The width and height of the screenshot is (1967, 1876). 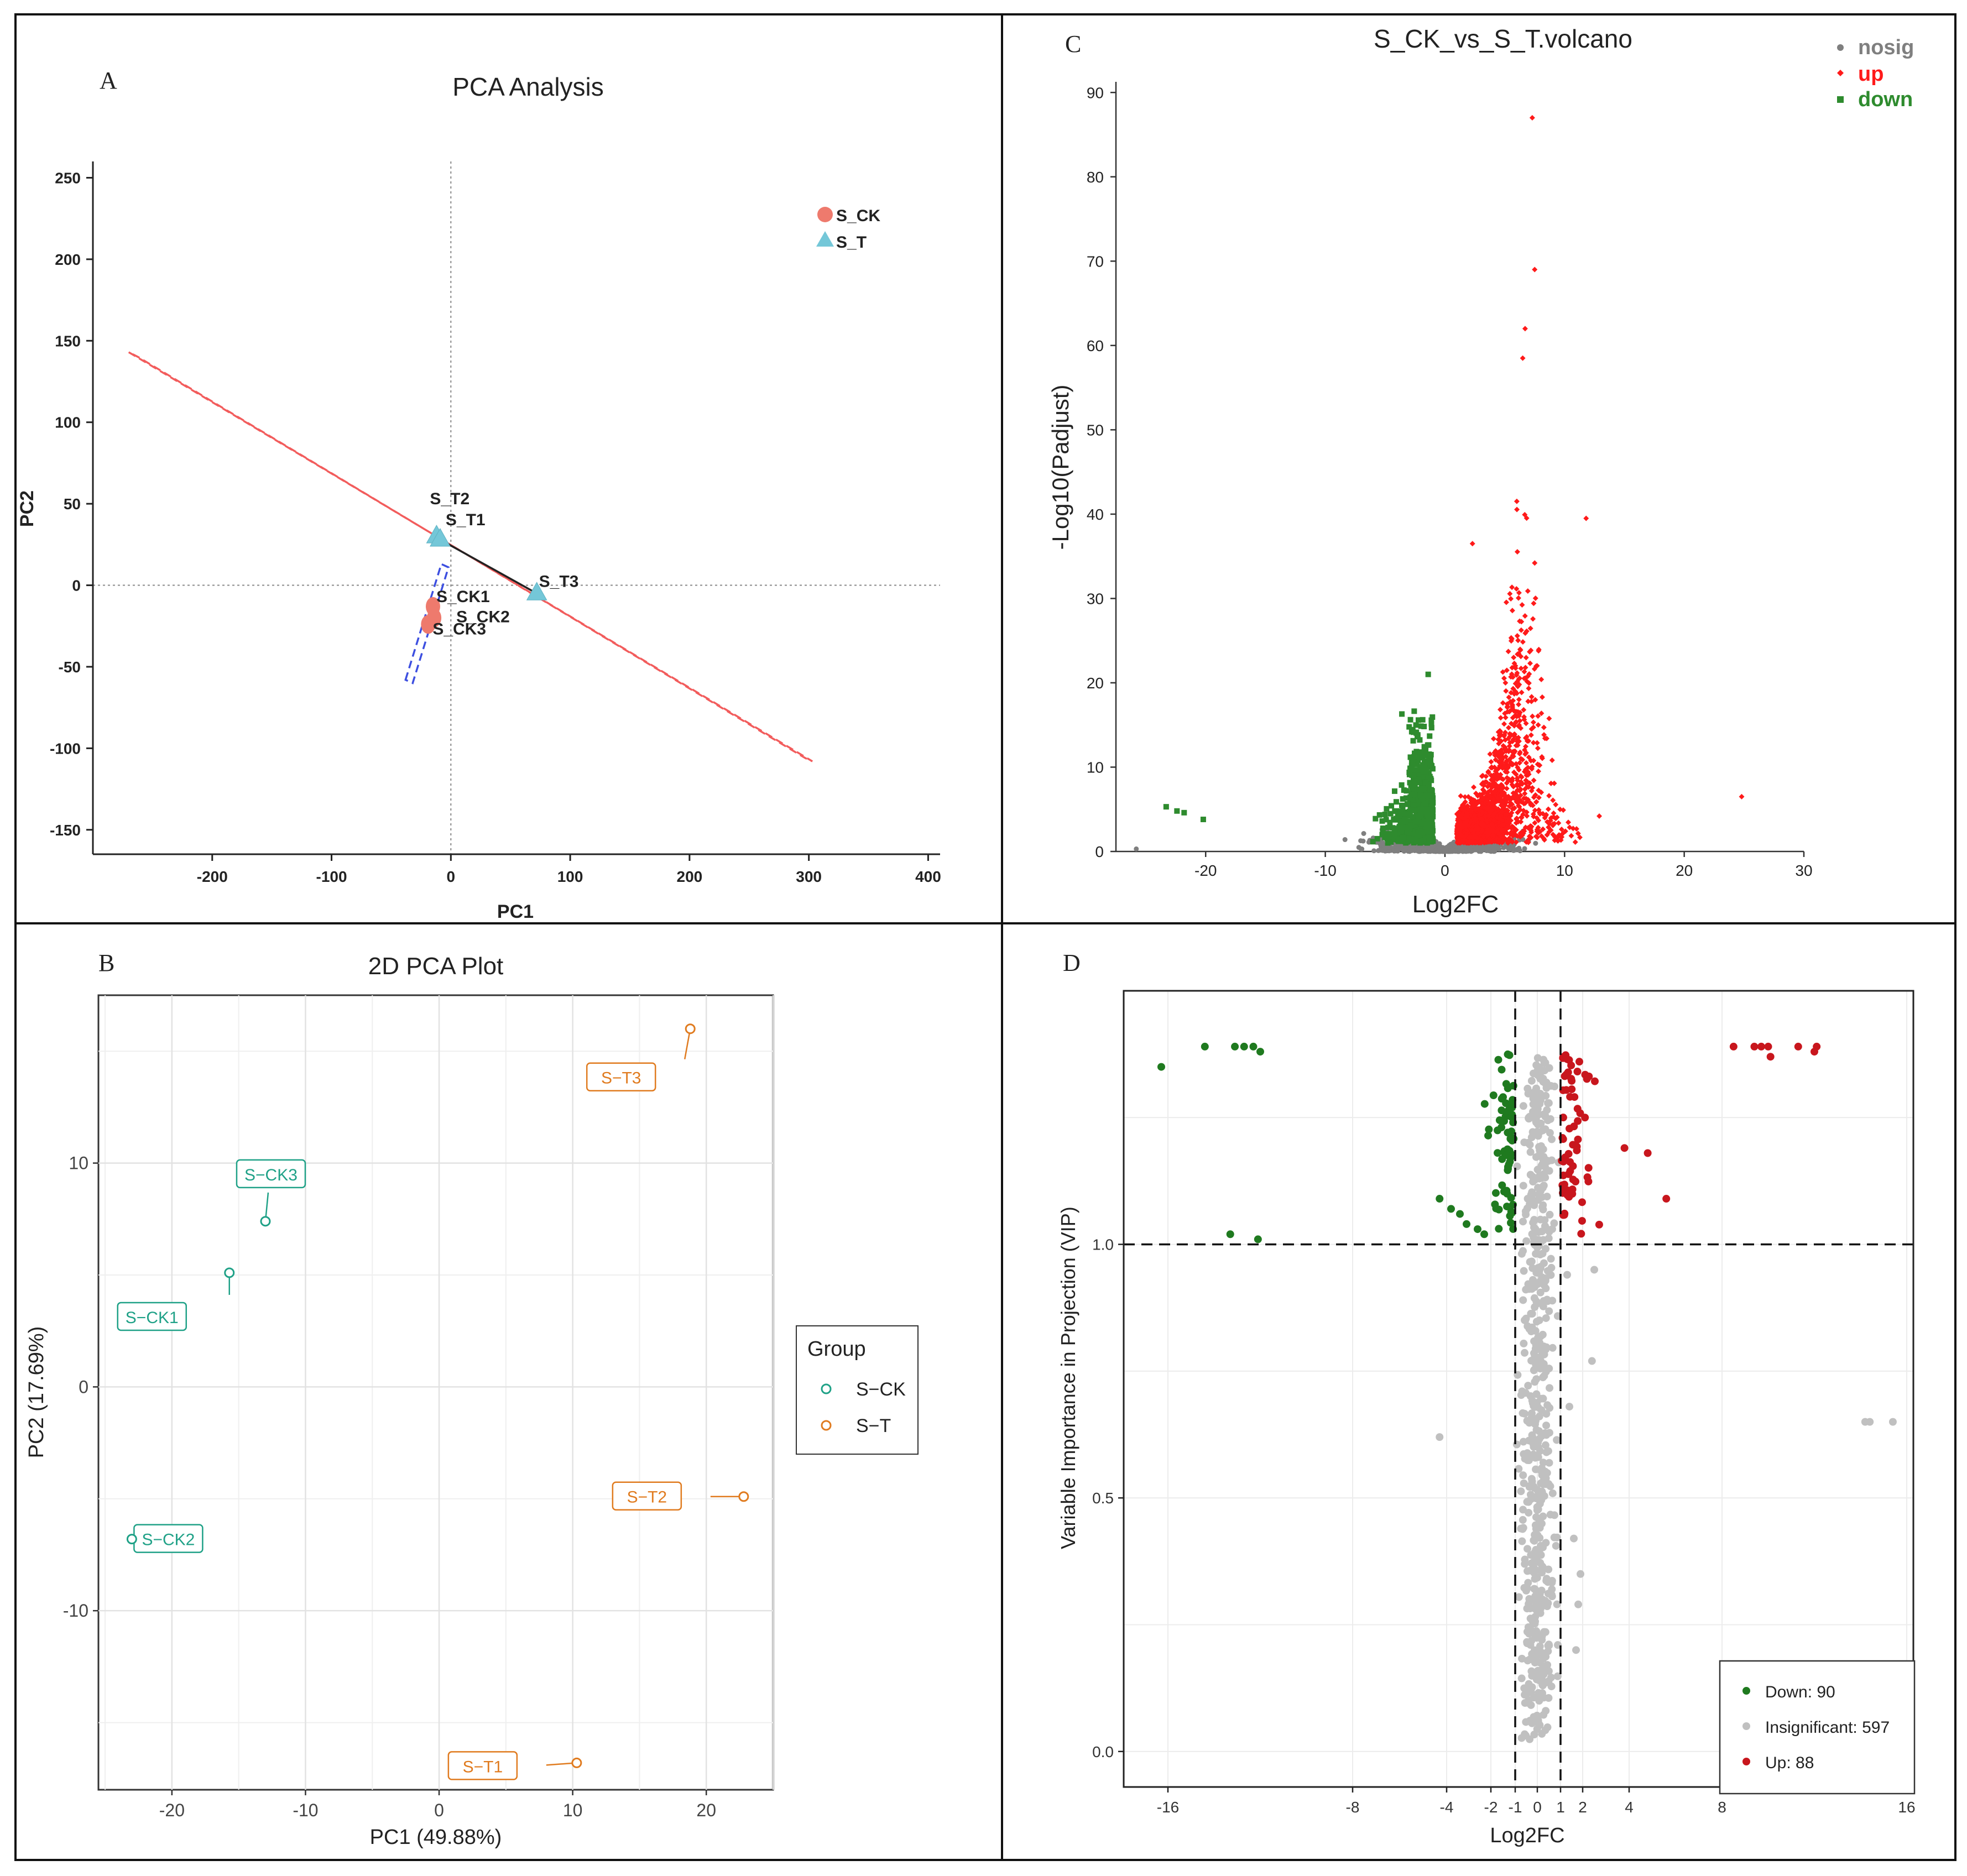 What do you see at coordinates (1095, 767) in the screenshot?
I see `c-y-tick-label: 10` at bounding box center [1095, 767].